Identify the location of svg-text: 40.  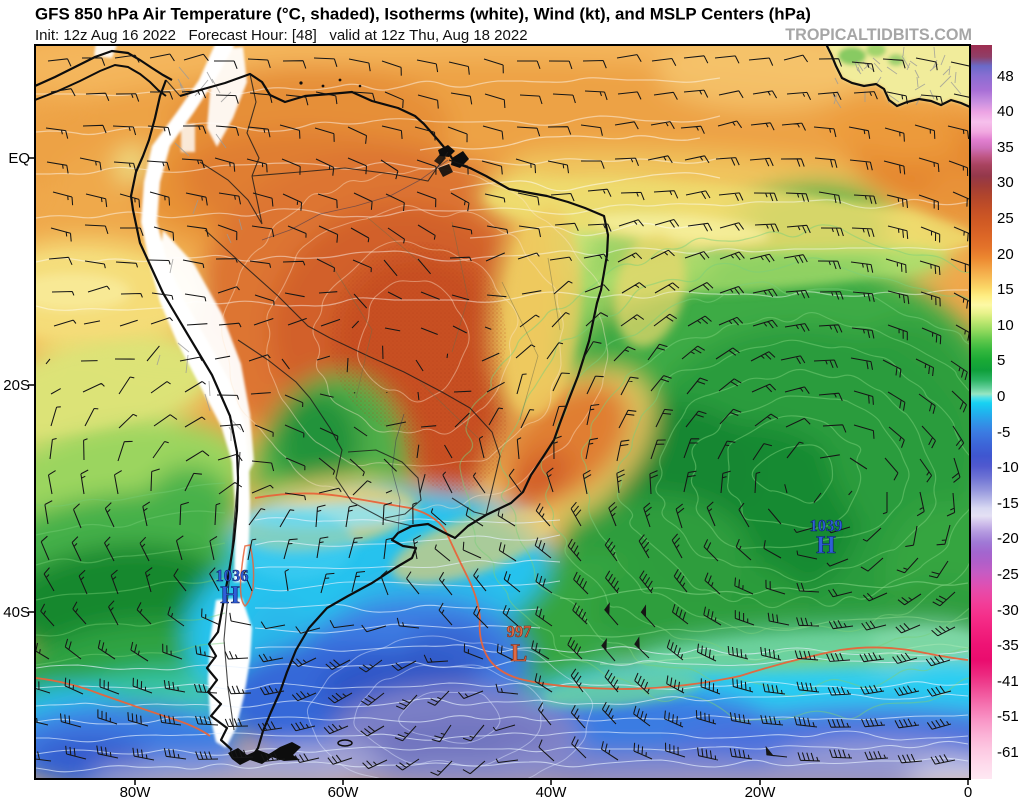
(1005, 111).